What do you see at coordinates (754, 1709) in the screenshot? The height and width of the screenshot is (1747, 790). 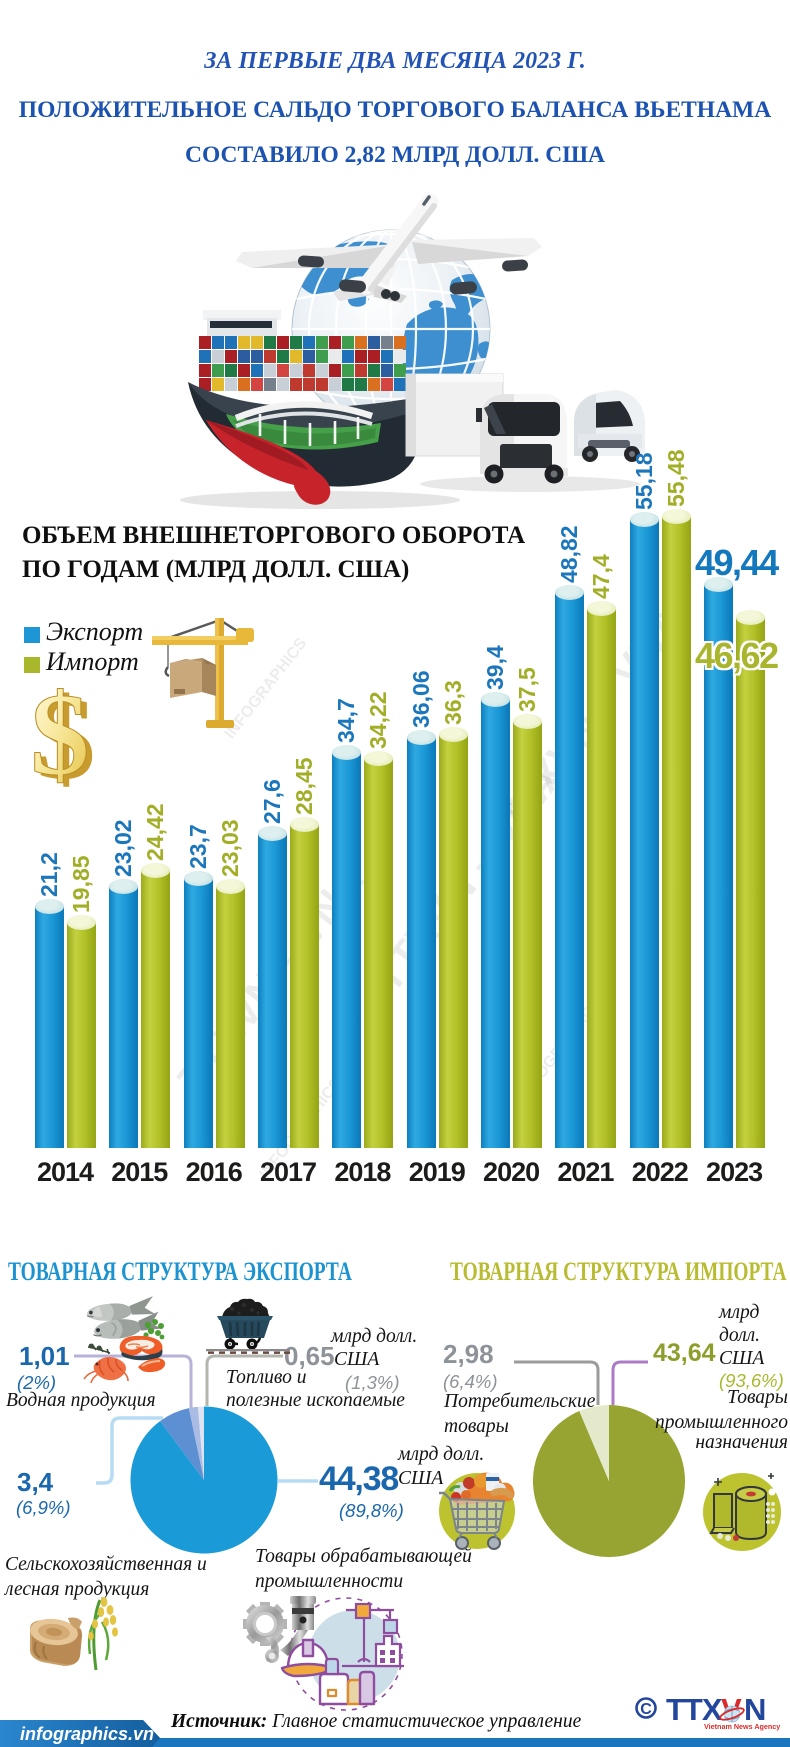 I see `svg-text: N` at bounding box center [754, 1709].